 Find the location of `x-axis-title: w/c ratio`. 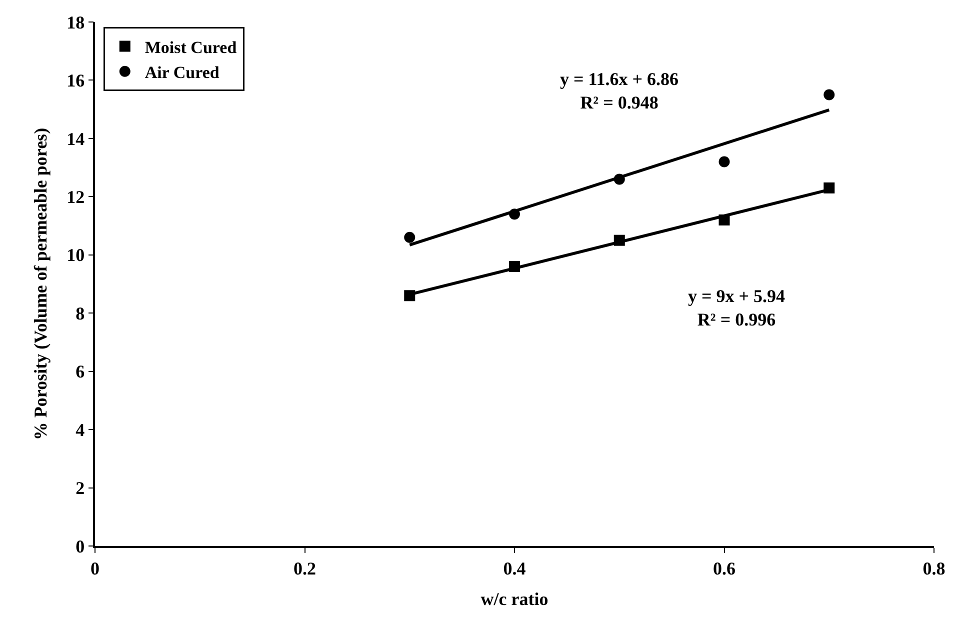

x-axis-title: w/c ratio is located at coordinates (514, 598).